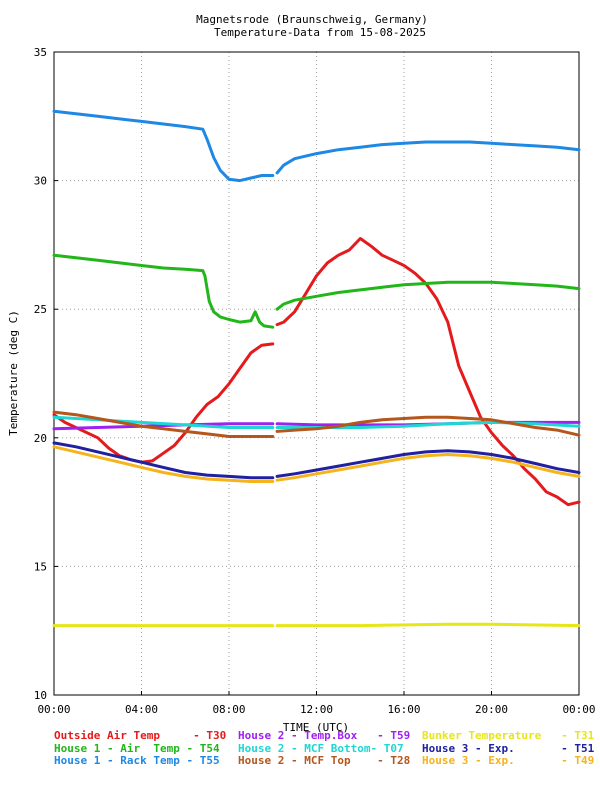  What do you see at coordinates (316, 727) in the screenshot?
I see `x-axis-label: TIME (UTC)` at bounding box center [316, 727].